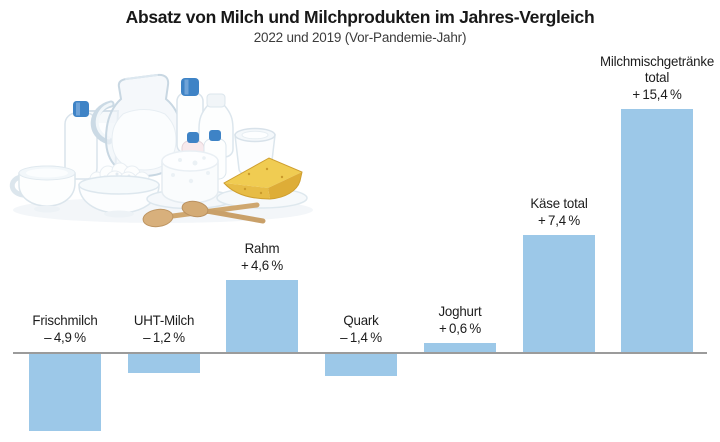  What do you see at coordinates (119, 190) in the screenshot?
I see `cottage-cheese-bowl-icon` at bounding box center [119, 190].